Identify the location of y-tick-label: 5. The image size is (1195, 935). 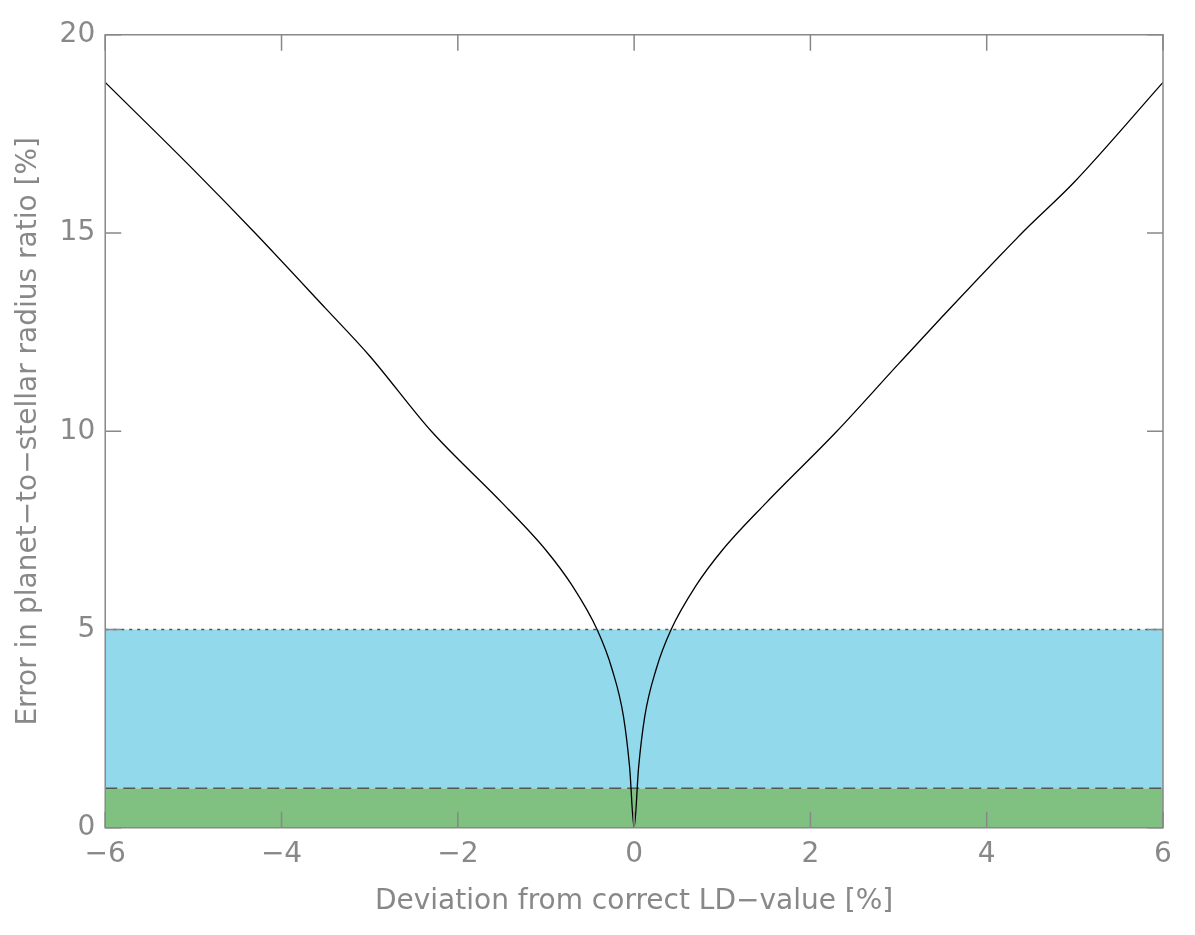
(86, 627).